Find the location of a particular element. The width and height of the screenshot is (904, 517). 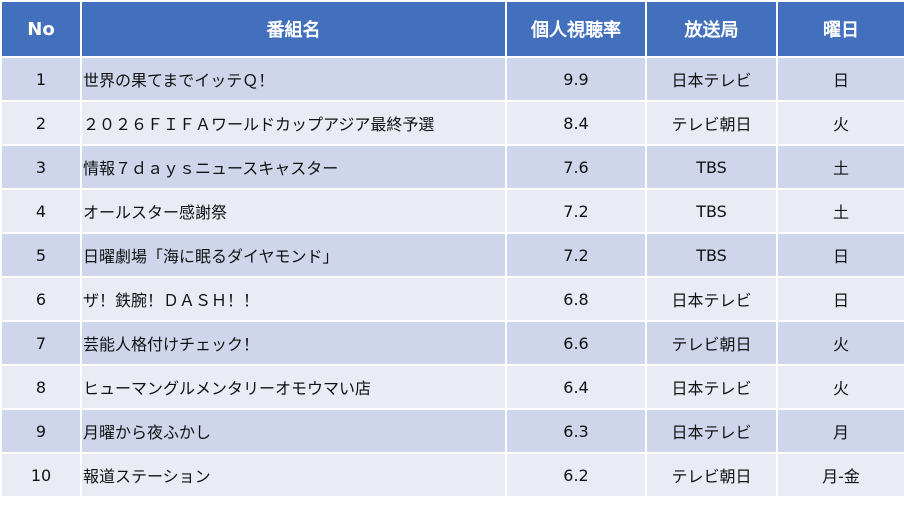

cell-title: 世界の果てまでイッテＱ！ is located at coordinates (293, 79).